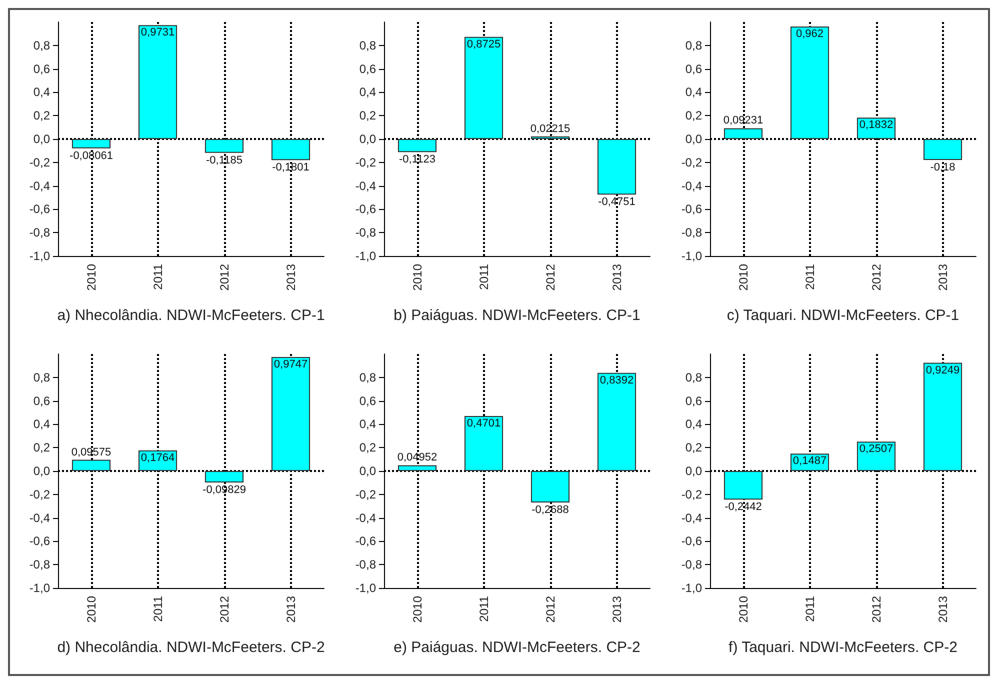 The height and width of the screenshot is (680, 994). I want to click on data-label: 0,04952, so click(417, 458).